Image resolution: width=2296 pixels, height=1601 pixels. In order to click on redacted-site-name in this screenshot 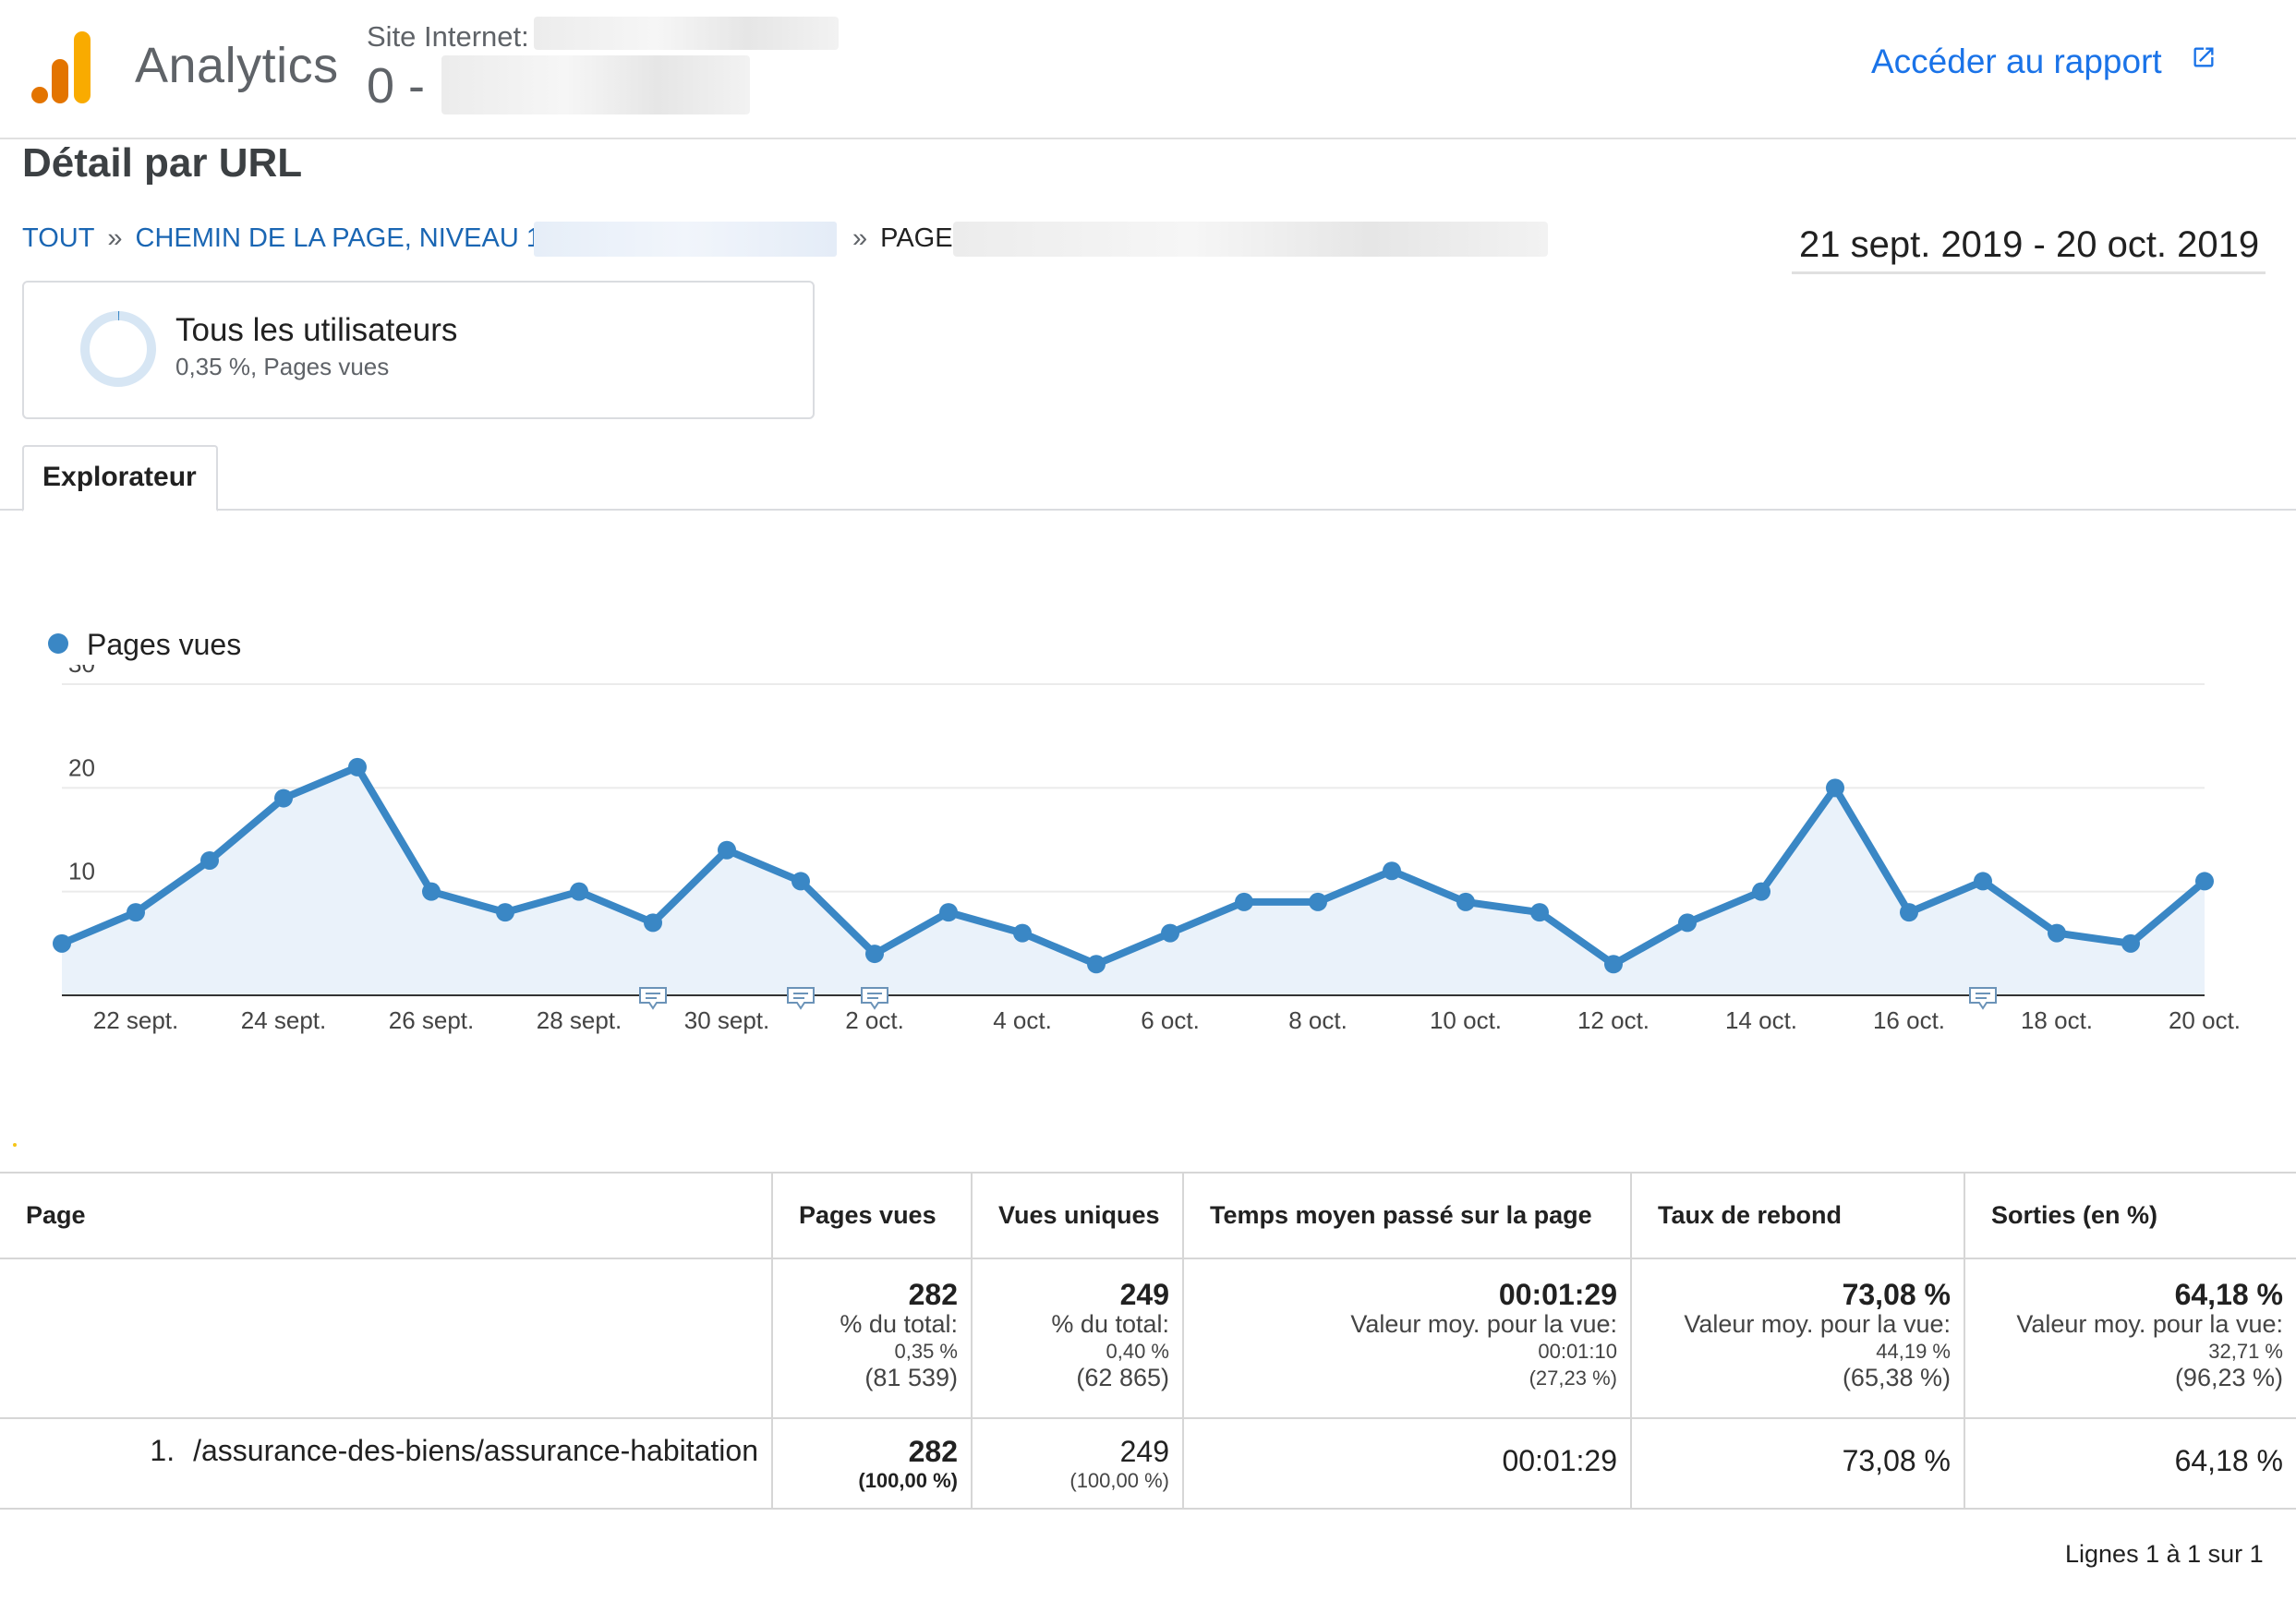, I will do `click(595, 84)`.